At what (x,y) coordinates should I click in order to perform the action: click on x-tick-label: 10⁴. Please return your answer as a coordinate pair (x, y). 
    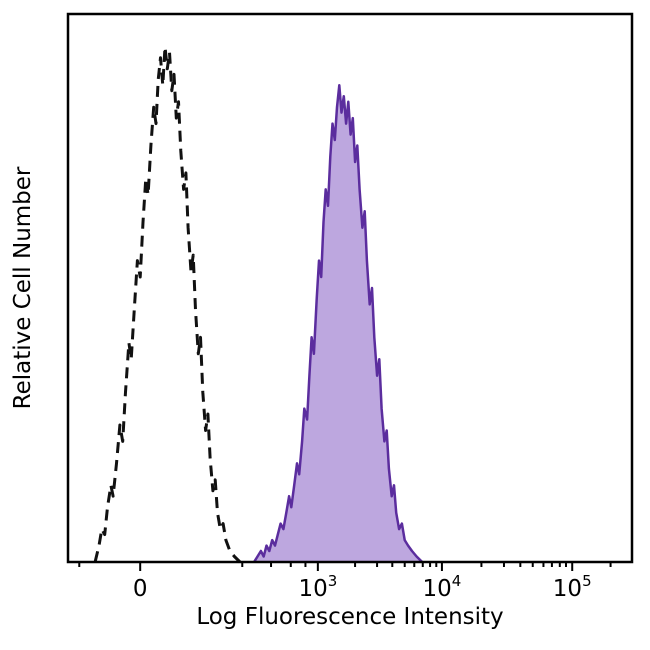
    Looking at the image, I should click on (442, 587).